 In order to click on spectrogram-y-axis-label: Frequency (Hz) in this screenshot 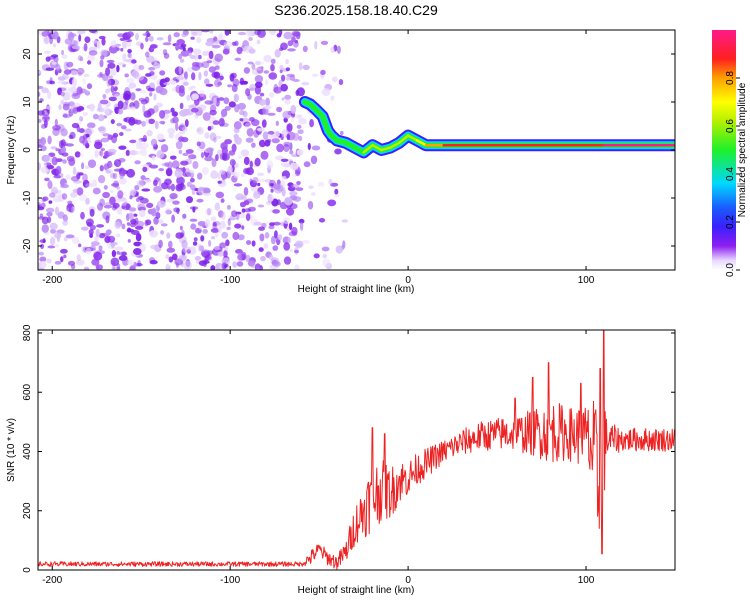, I will do `click(11, 150)`.